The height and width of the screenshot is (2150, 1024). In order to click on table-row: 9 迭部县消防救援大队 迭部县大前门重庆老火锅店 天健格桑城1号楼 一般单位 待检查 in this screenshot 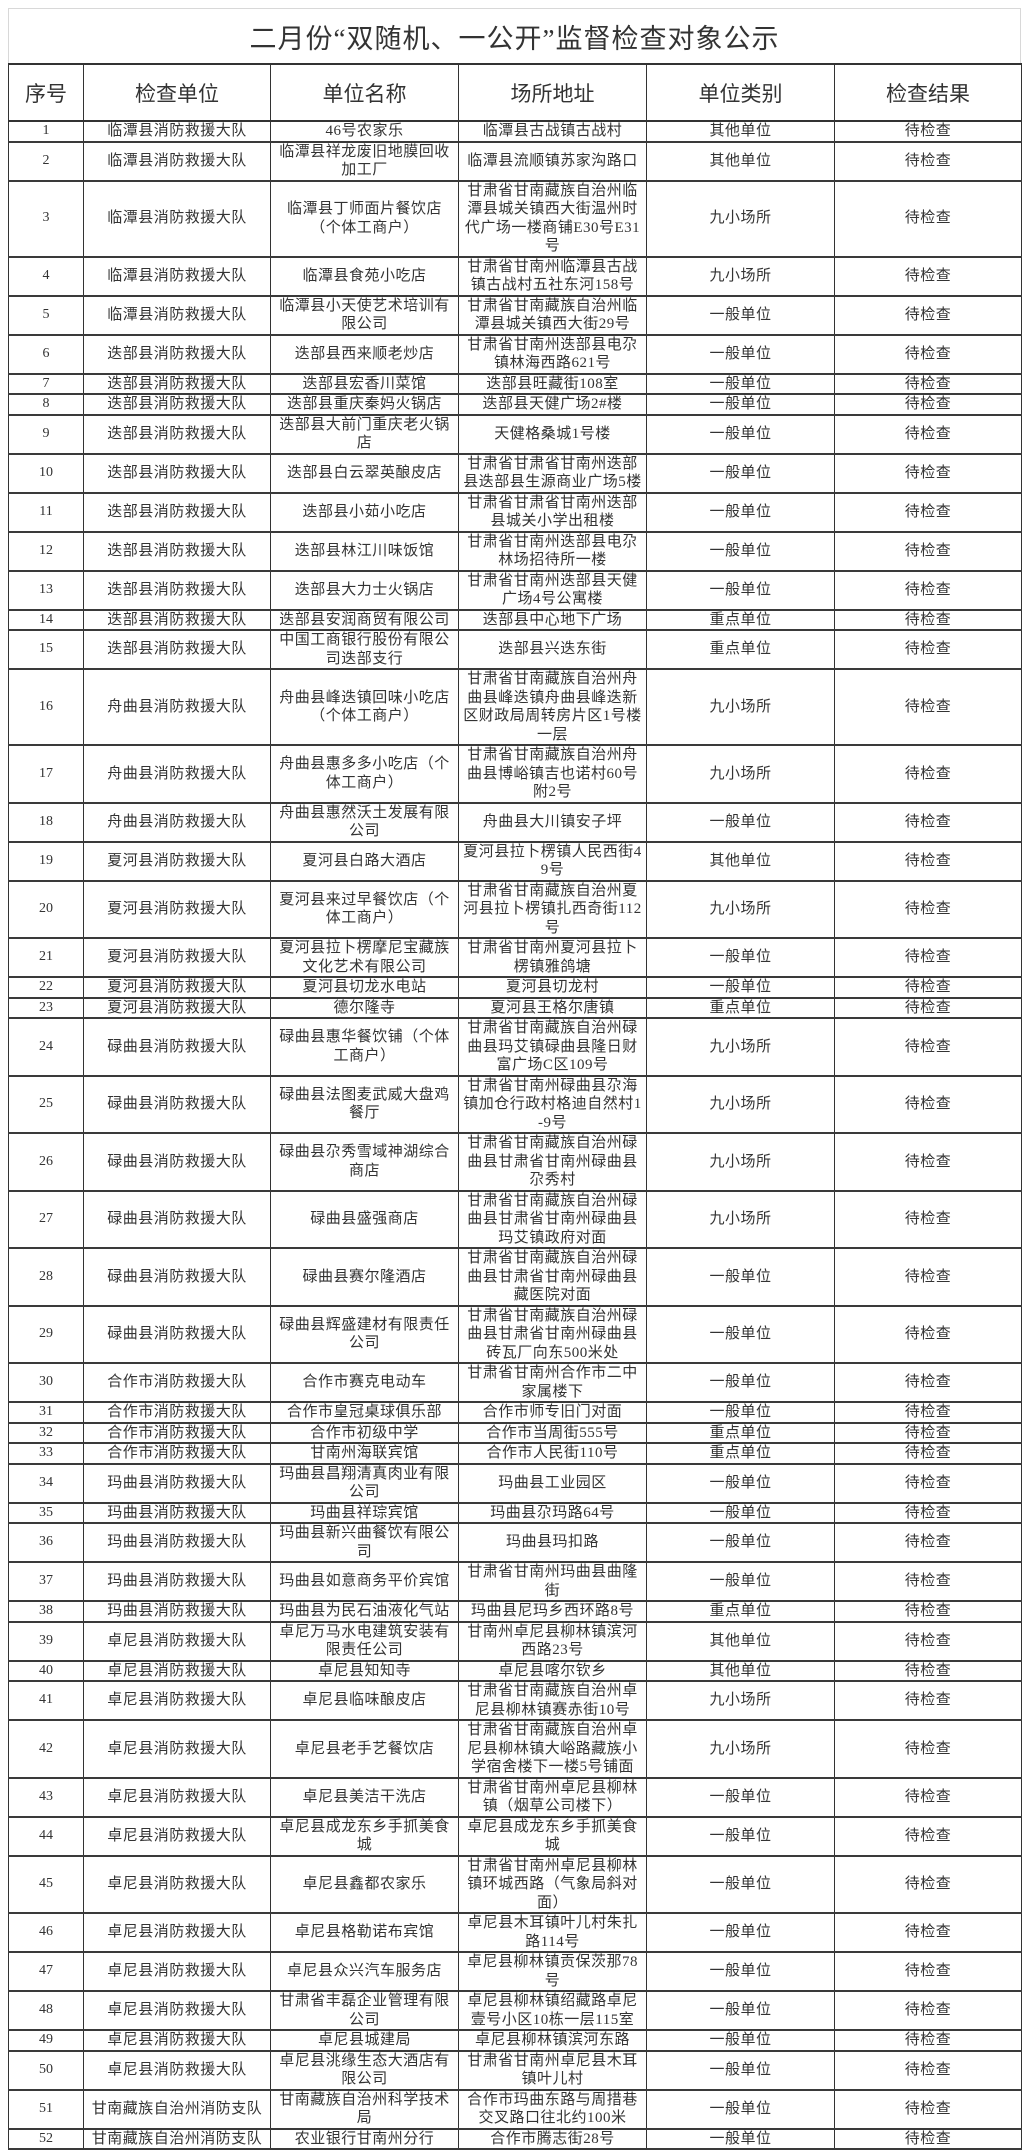, I will do `click(515, 434)`.